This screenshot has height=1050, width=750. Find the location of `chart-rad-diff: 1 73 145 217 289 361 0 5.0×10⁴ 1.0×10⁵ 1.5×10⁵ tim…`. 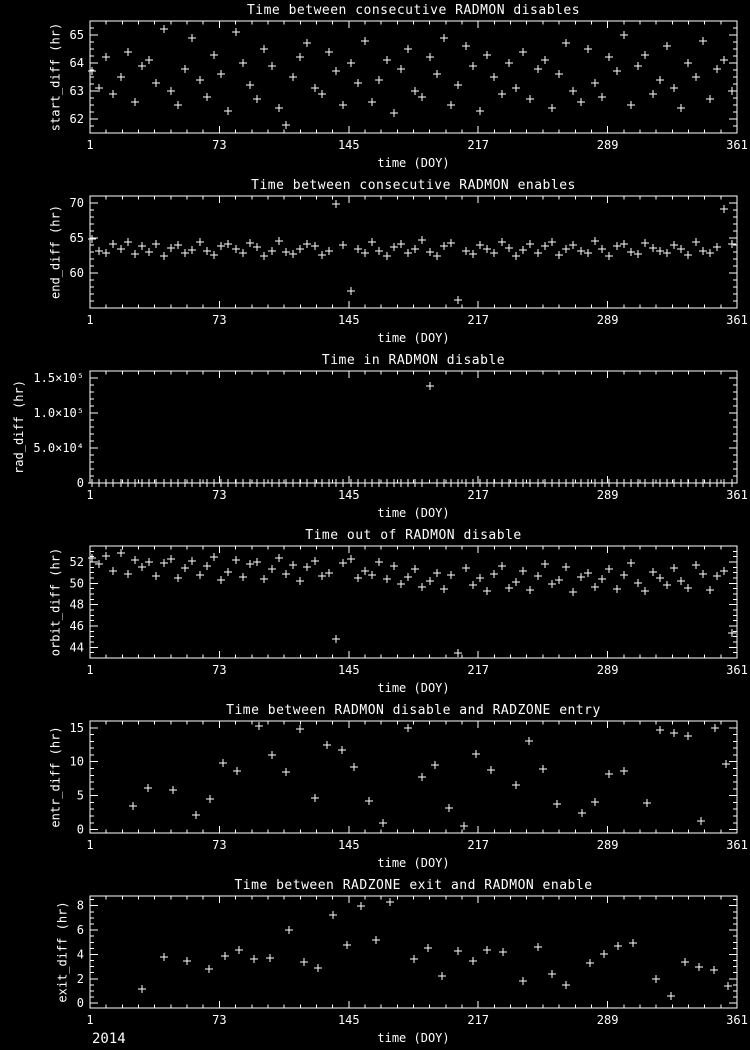

chart-rad-diff: 1 73 145 217 289 361 0 5.0×10⁴ 1.0×10⁵ 1.5×10⁵ tim… is located at coordinates (380, 445).